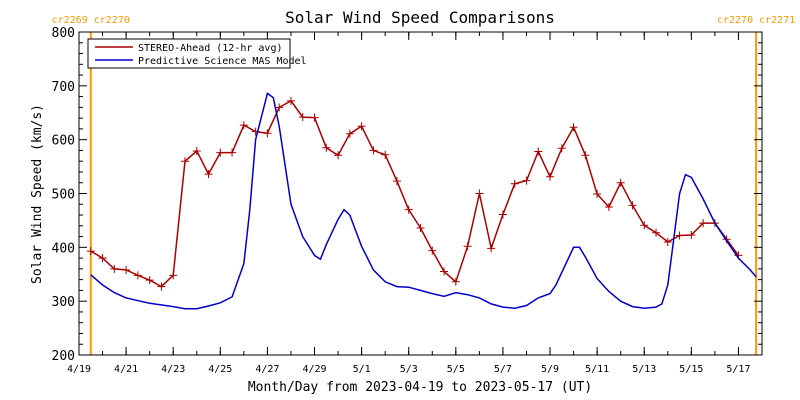 The width and height of the screenshot is (800, 400). What do you see at coordinates (597, 369) in the screenshot?
I see `x-tick-label: 5/11` at bounding box center [597, 369].